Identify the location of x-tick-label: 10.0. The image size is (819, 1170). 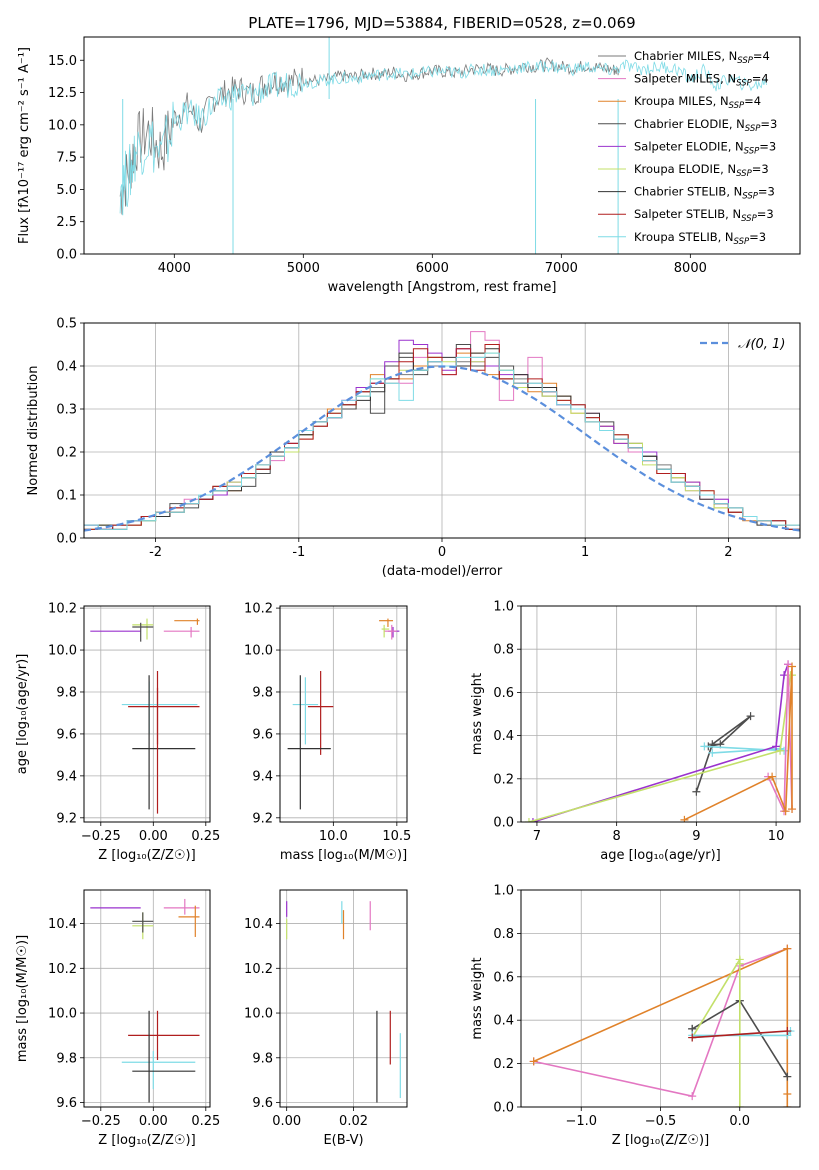
(333, 836).